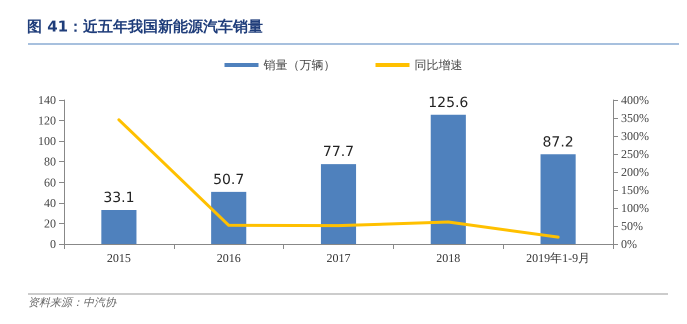  What do you see at coordinates (50, 223) in the screenshot?
I see `y-tick-label: 20` at bounding box center [50, 223].